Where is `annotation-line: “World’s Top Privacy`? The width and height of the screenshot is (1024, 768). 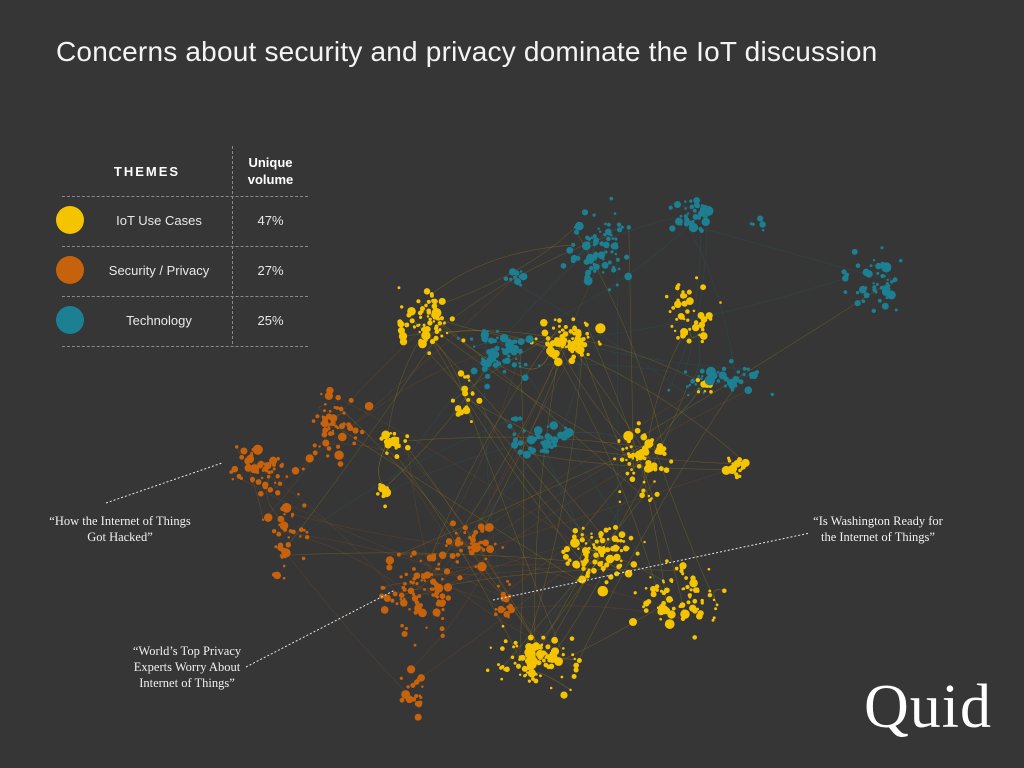
annotation-line: “World’s Top Privacy is located at coordinates (187, 651).